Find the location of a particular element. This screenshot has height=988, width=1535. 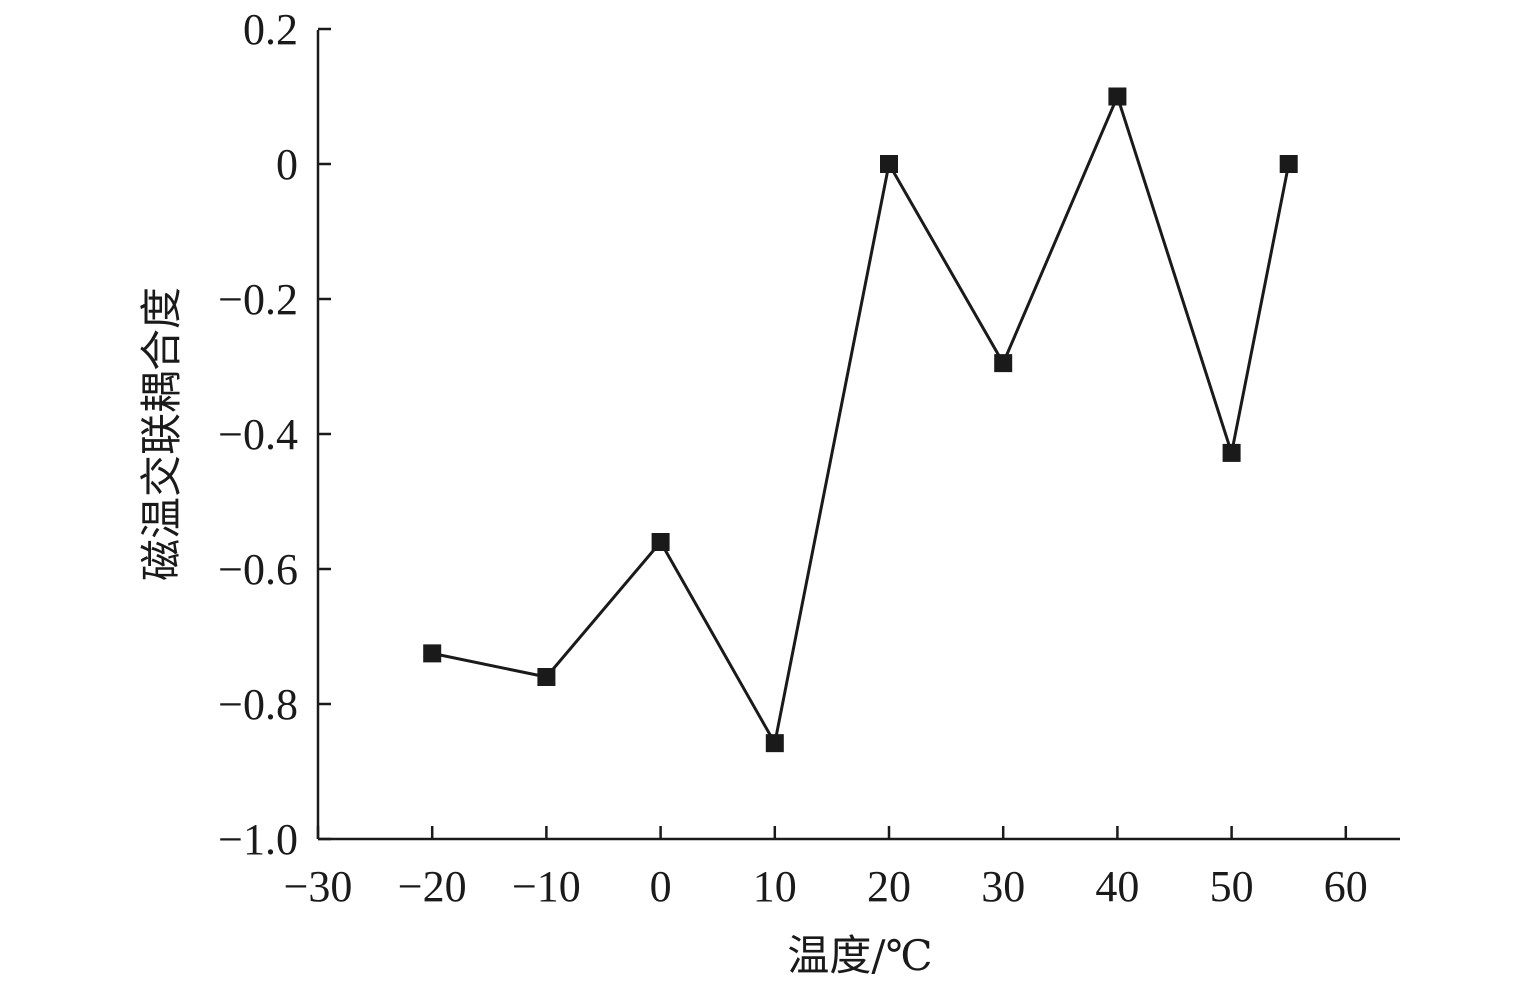

y-tick-label: −0.6 is located at coordinates (258, 569).